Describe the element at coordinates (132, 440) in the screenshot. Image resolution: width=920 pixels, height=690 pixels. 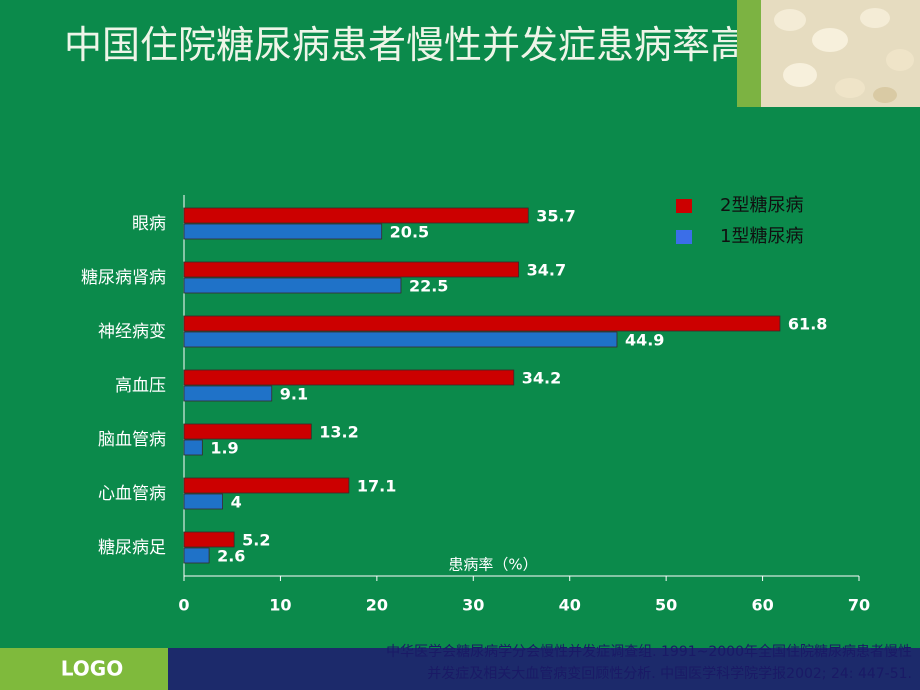
I see `category-label: 脑血管病` at that location.